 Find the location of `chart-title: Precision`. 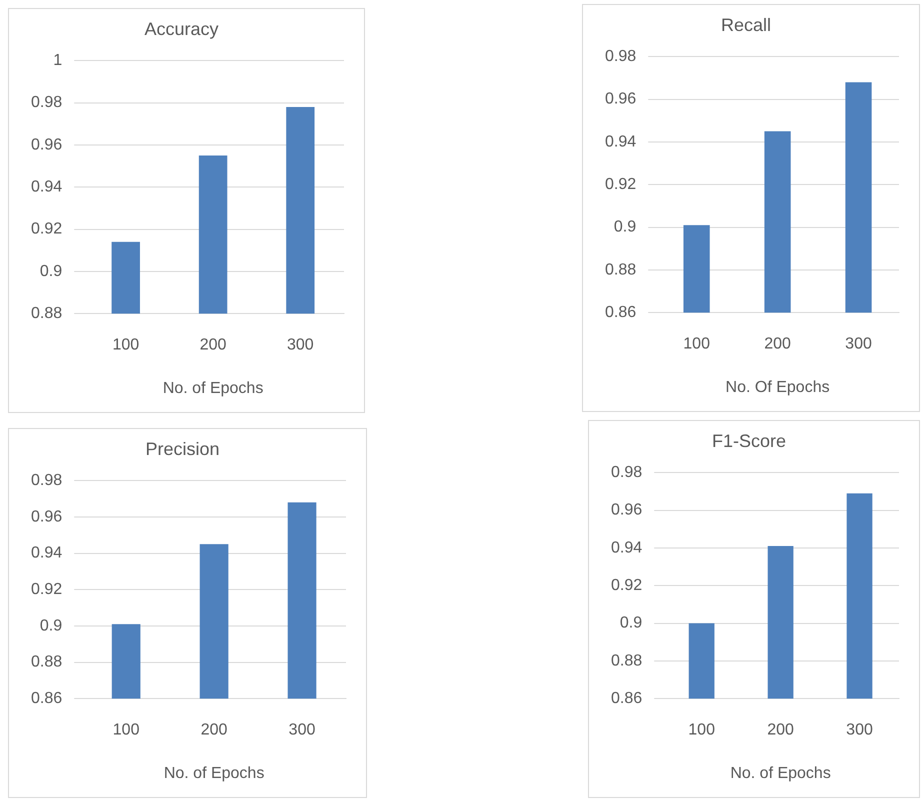

chart-title: Precision is located at coordinates (182, 448).